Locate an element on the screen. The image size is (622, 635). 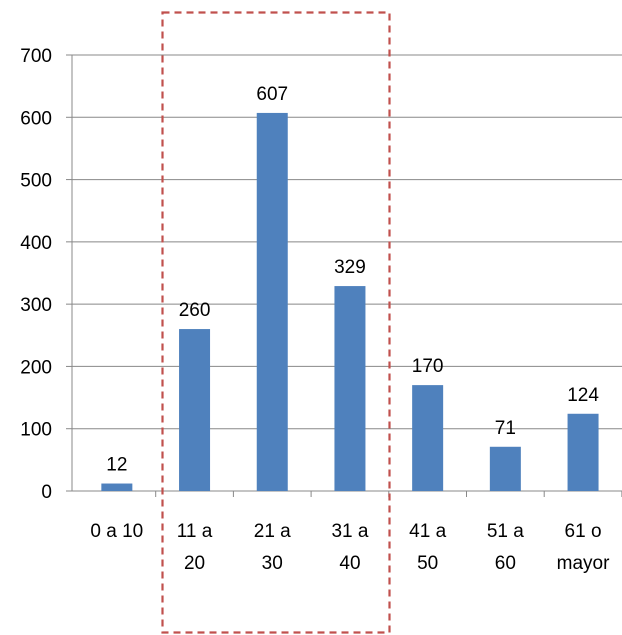
category-label: 40 is located at coordinates (349, 563).